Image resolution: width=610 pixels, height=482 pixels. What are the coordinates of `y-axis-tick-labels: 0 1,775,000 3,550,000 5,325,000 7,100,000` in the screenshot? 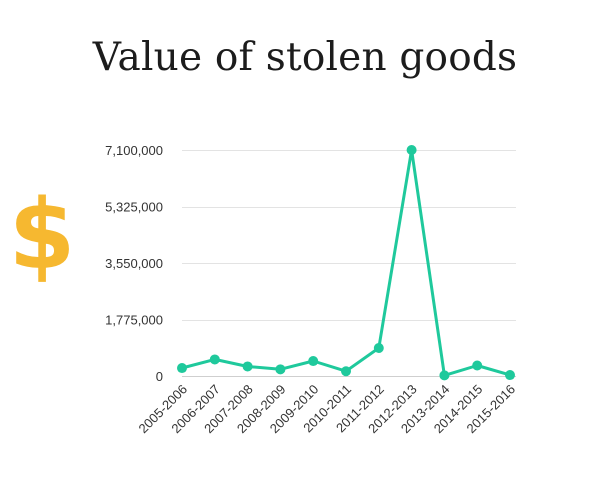 It's located at (134, 263).